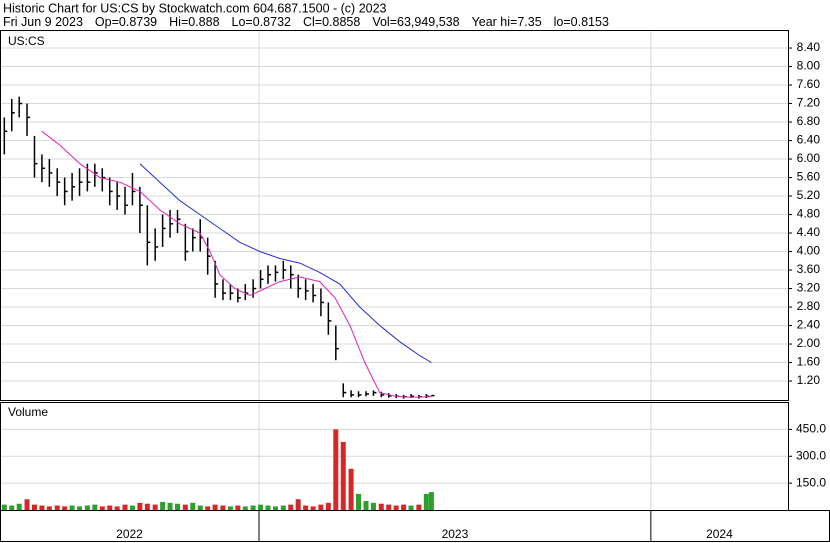 This screenshot has width=830, height=543. I want to click on subtitle-field: Hi=0.888, so click(194, 22).